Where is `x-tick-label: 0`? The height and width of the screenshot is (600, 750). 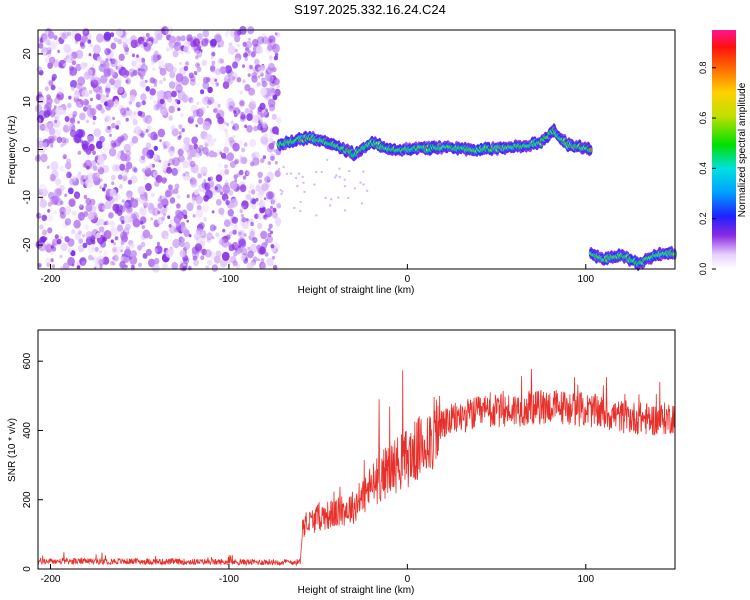
x-tick-label: 0 is located at coordinates (408, 579).